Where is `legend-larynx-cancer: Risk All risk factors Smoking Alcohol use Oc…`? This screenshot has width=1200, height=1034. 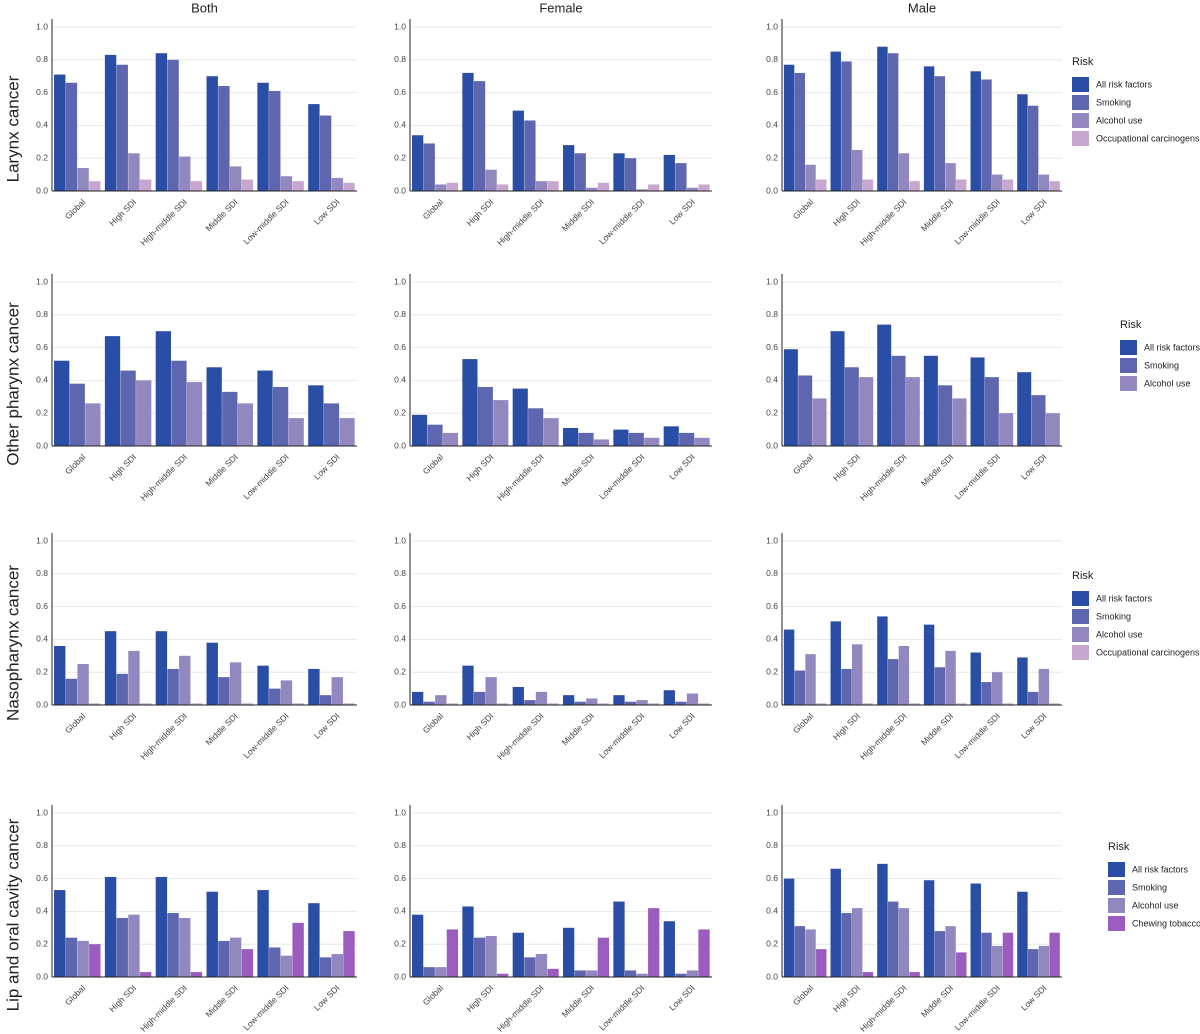
legend-larynx-cancer: Risk All risk factors Smoking Alcohol use Oc… is located at coordinates (1136, 101).